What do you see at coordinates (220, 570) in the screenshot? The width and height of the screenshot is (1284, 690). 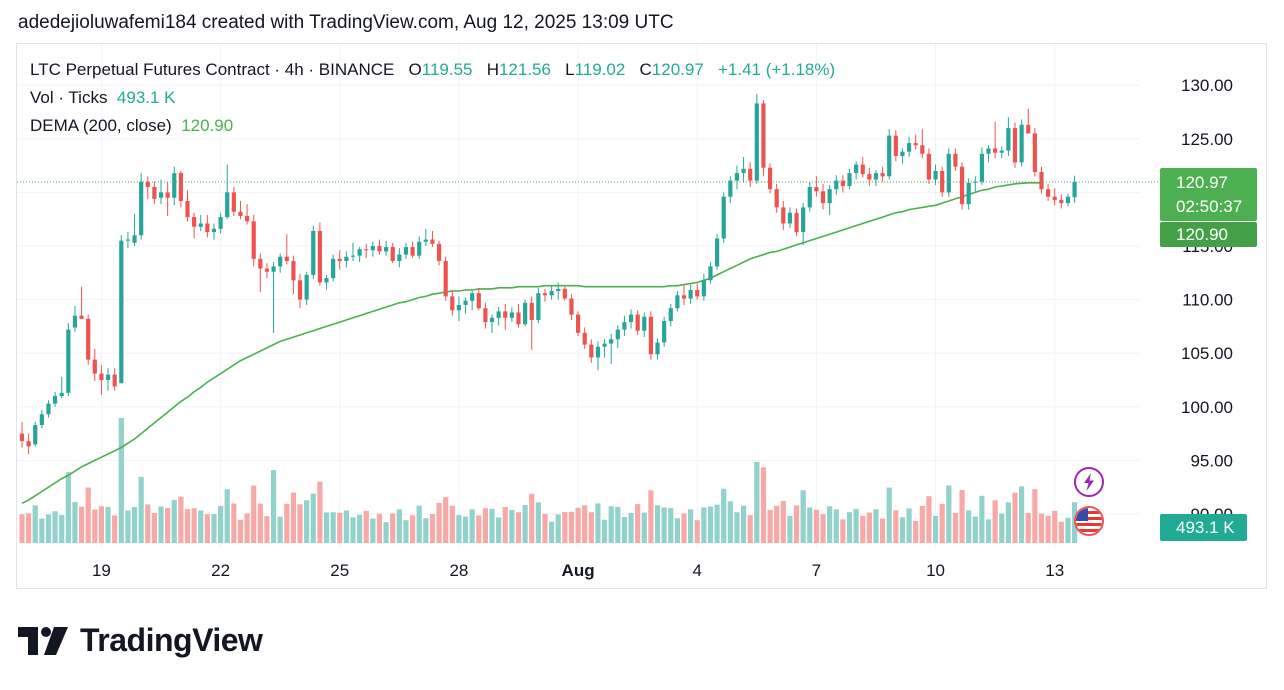 I see `x-tick-label: 22` at bounding box center [220, 570].